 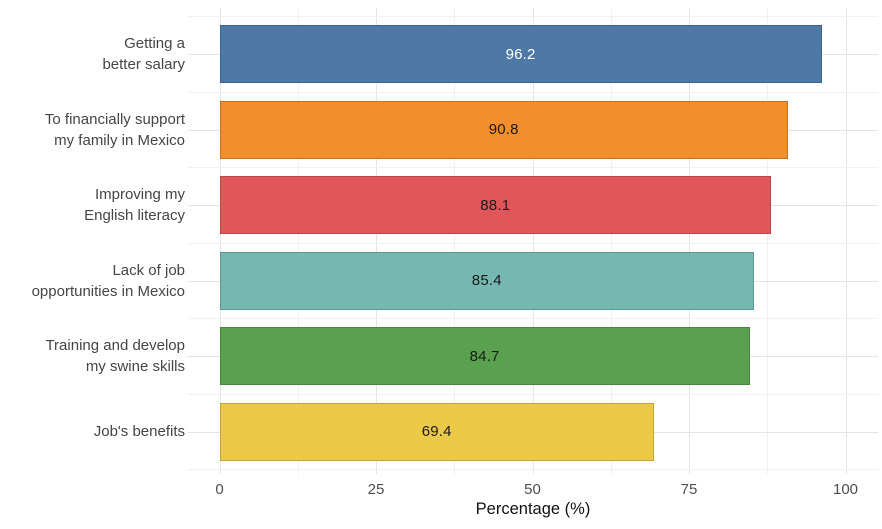 I want to click on bar-5: 69.4, so click(x=436, y=431).